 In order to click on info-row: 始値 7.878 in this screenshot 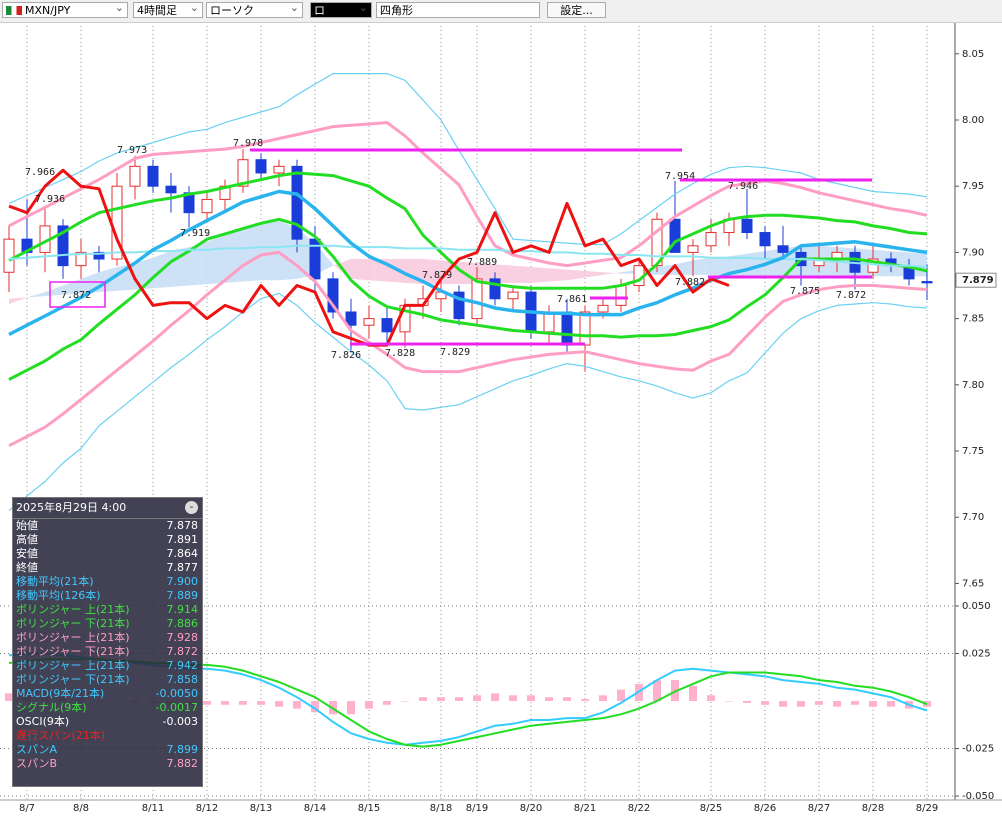, I will do `click(107, 526)`.